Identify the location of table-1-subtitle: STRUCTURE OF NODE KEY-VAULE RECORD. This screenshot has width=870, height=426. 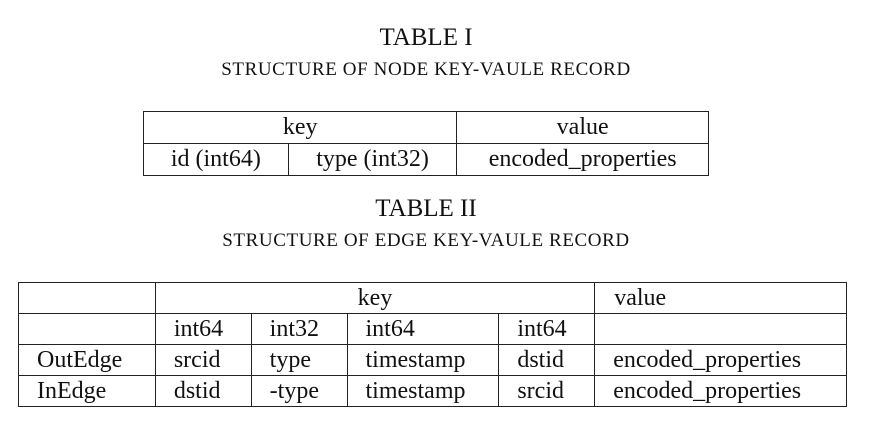
(426, 69).